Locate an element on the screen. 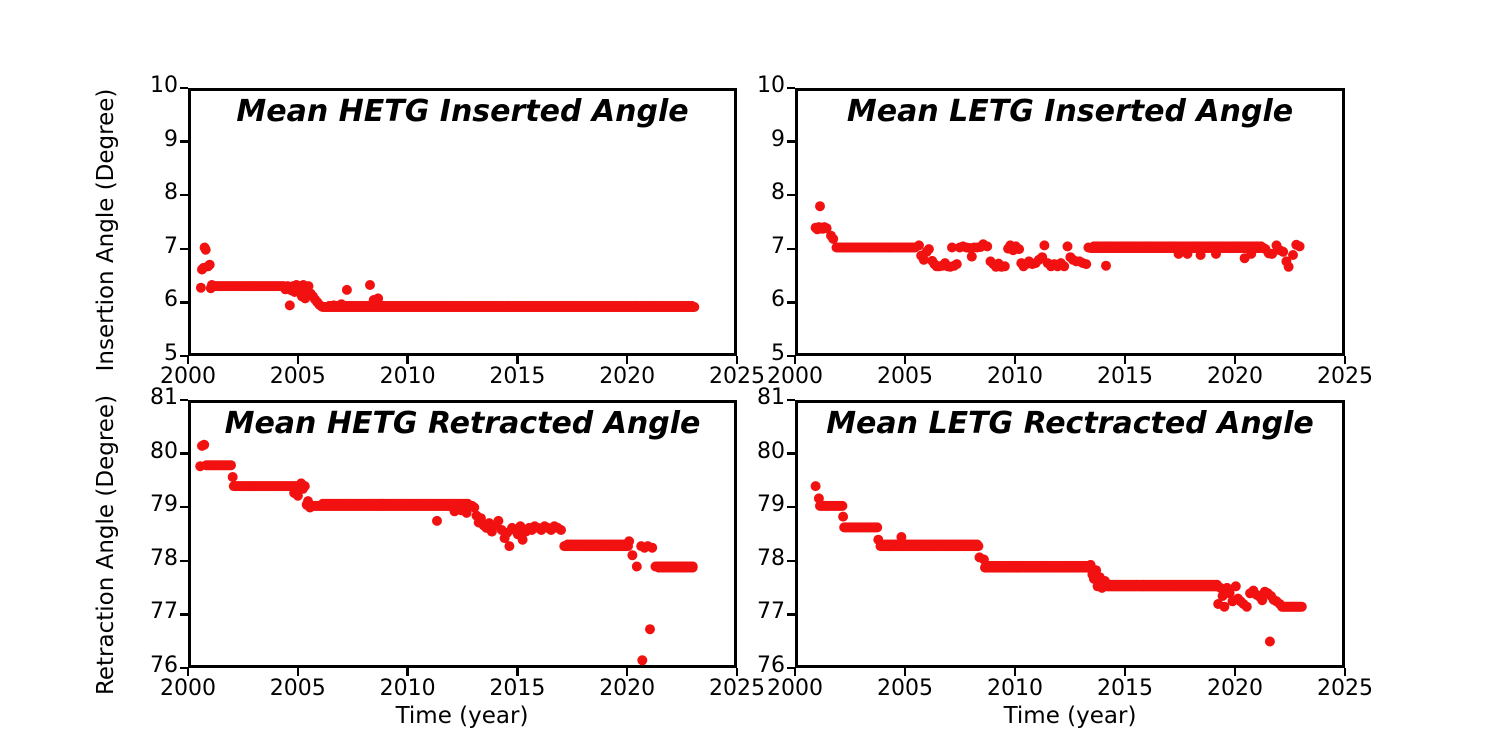 This screenshot has height=750, width=1500. panel-mean-letg-rectracted: Mean LETG Rectracted Angle is located at coordinates (1070, 534).